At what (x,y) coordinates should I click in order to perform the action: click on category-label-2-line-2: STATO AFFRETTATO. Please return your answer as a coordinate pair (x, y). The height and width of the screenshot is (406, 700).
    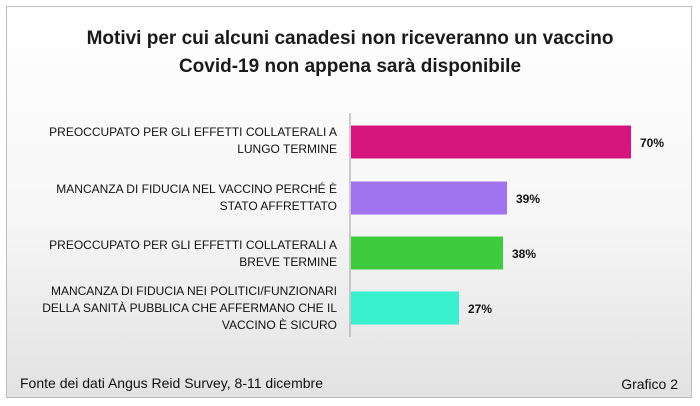
    Looking at the image, I should click on (278, 206).